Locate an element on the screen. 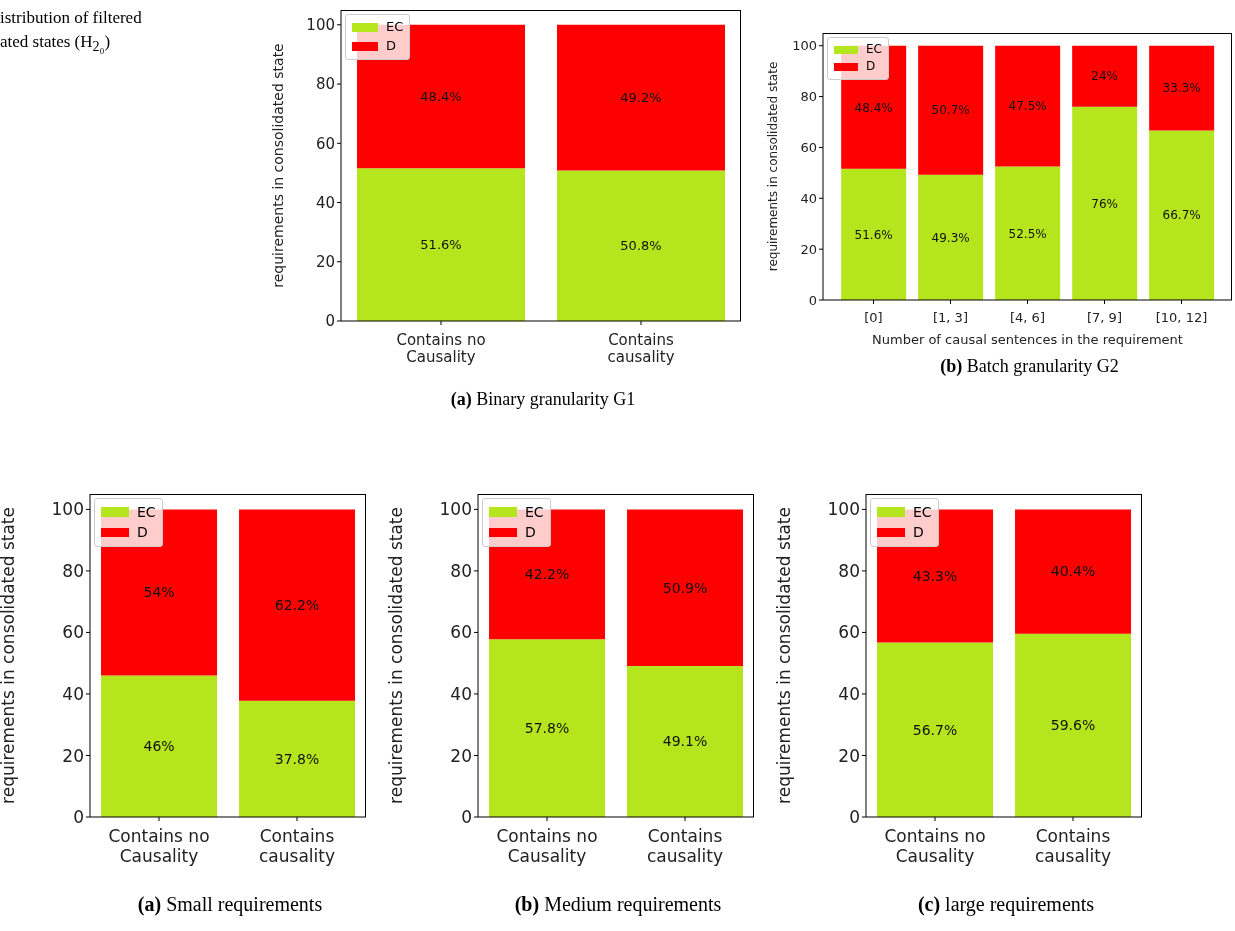 The height and width of the screenshot is (931, 1235). text: (b) Medium requirements is located at coordinates (618, 904).